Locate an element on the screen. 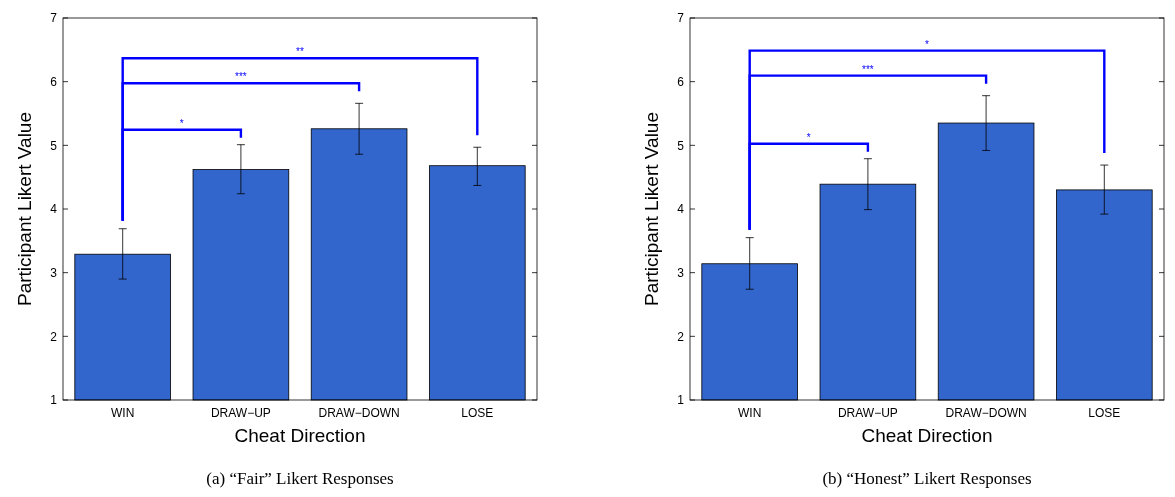 The width and height of the screenshot is (1175, 497). annotation: ** is located at coordinates (300, 52).